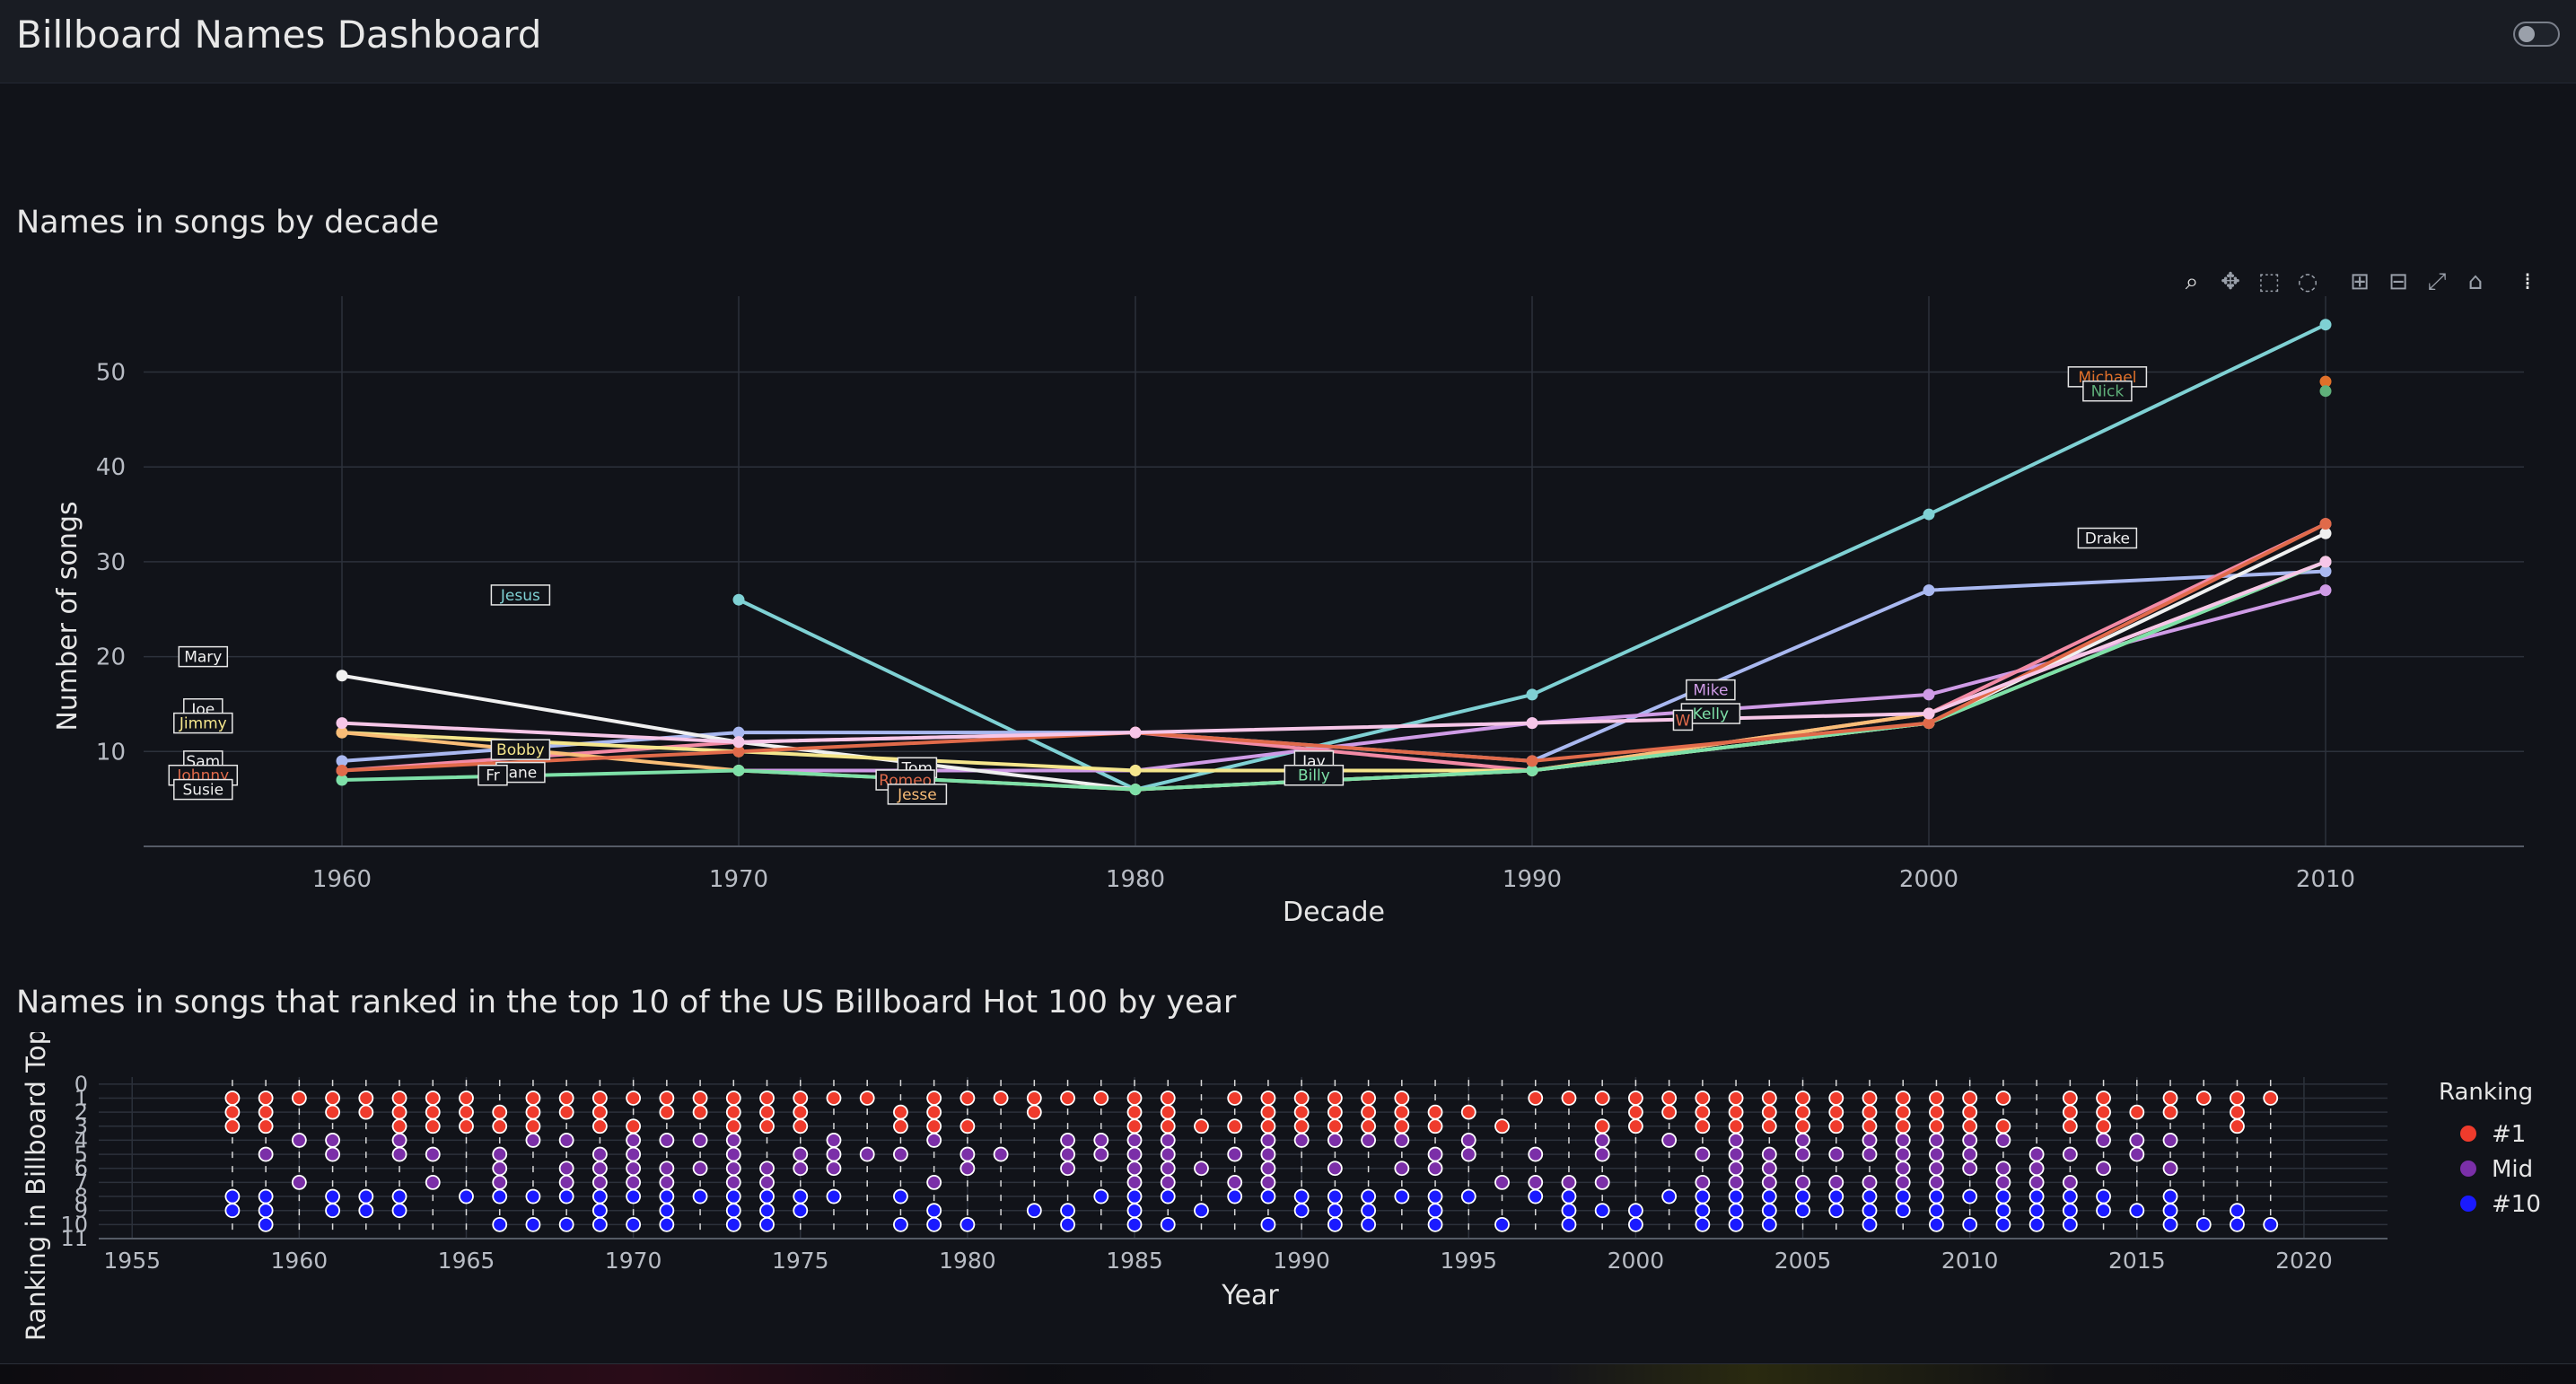  Describe the element at coordinates (2230, 281) in the screenshot. I see `pan-icon: ✥` at that location.